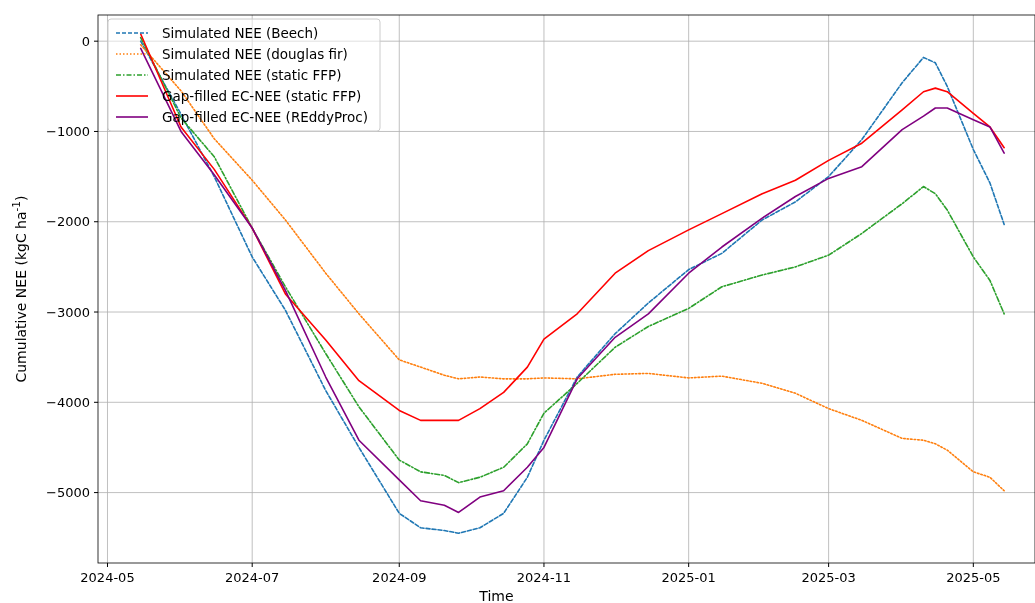  I want to click on x-tick-label: 2024-07, so click(252, 577).